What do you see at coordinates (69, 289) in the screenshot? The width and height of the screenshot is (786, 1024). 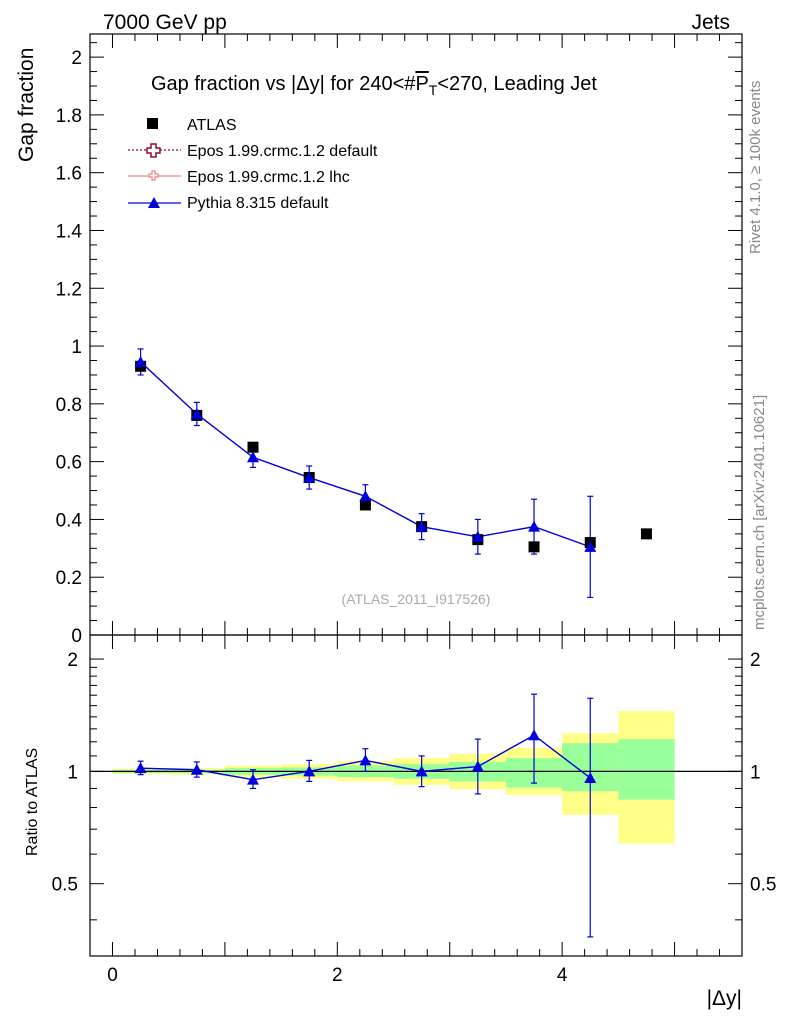 I see `main-y-tick-label: 1.2` at bounding box center [69, 289].